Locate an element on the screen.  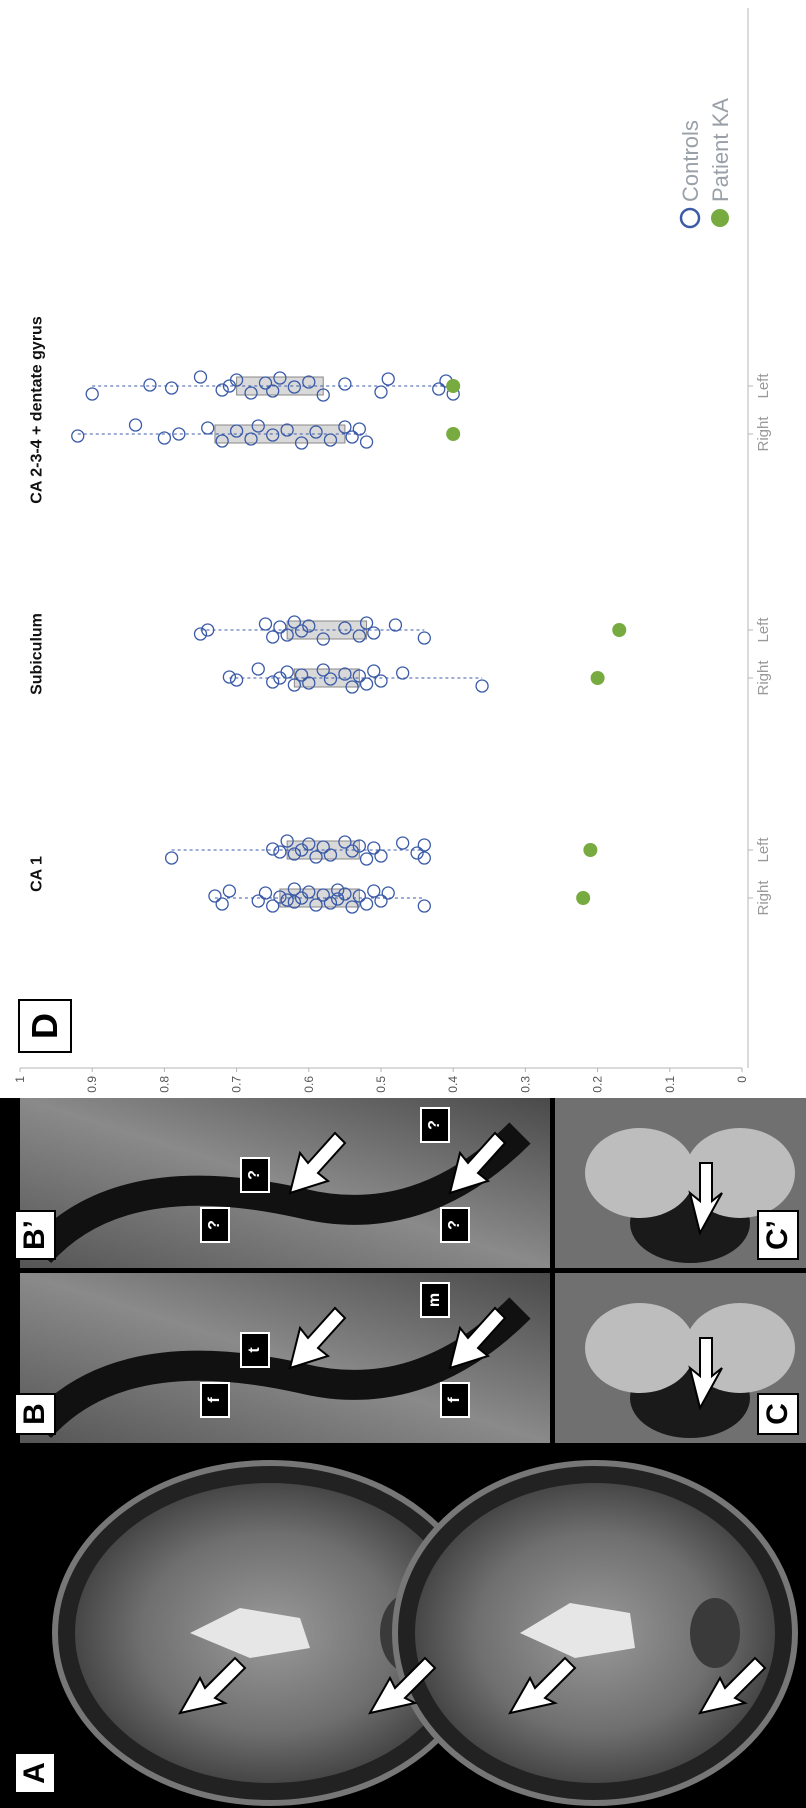
y-tick-label: 0.6 is located at coordinates (309, 1084).